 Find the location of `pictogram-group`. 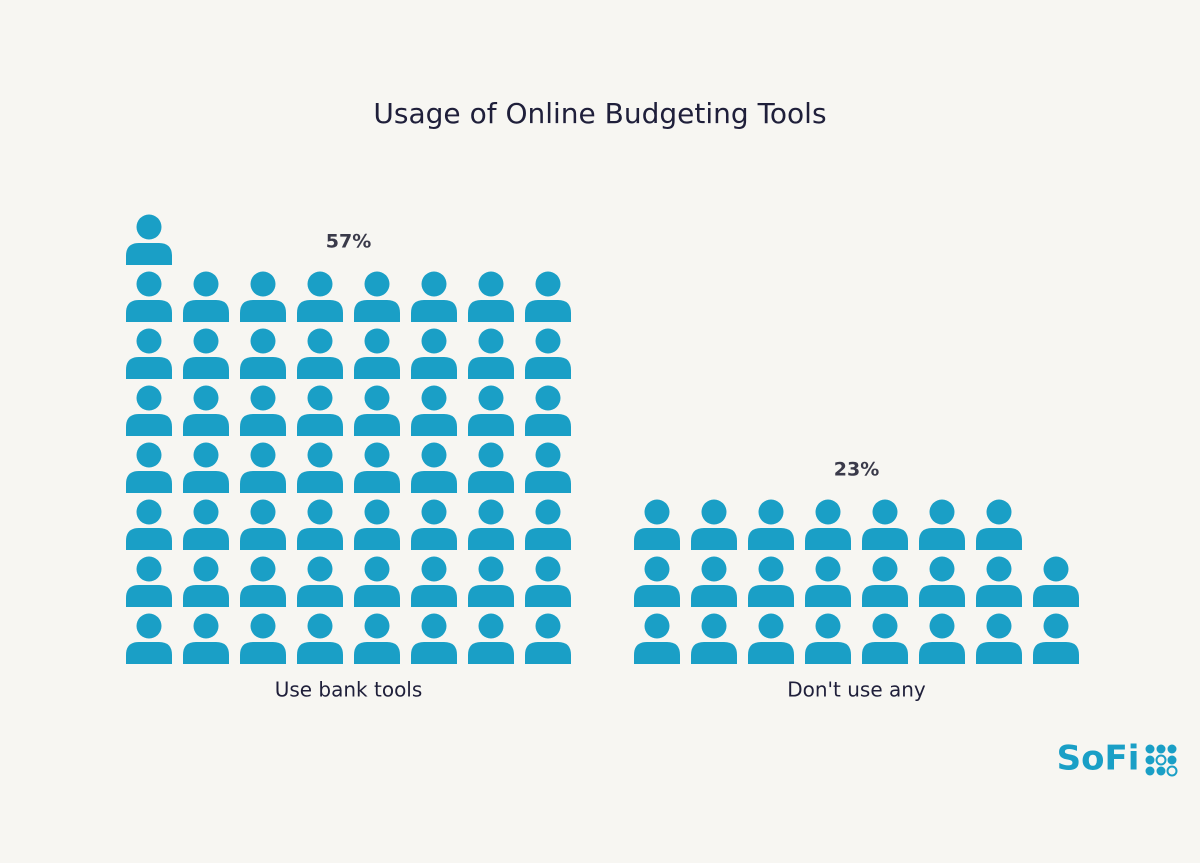

pictogram-group is located at coordinates (856, 581).